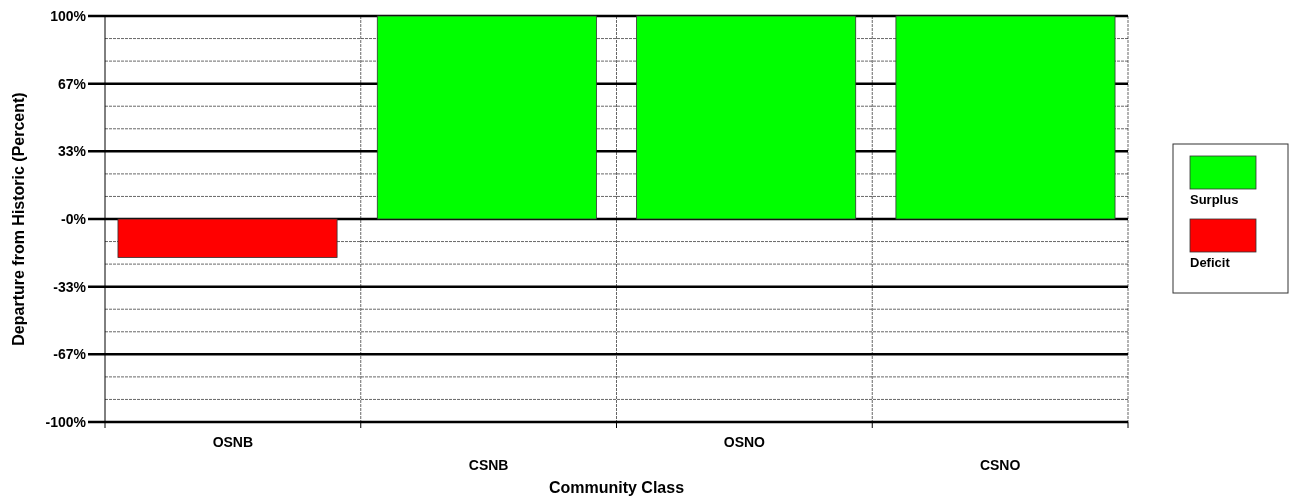  What do you see at coordinates (744, 442) in the screenshot?
I see `x-tick-label: OSNO` at bounding box center [744, 442].